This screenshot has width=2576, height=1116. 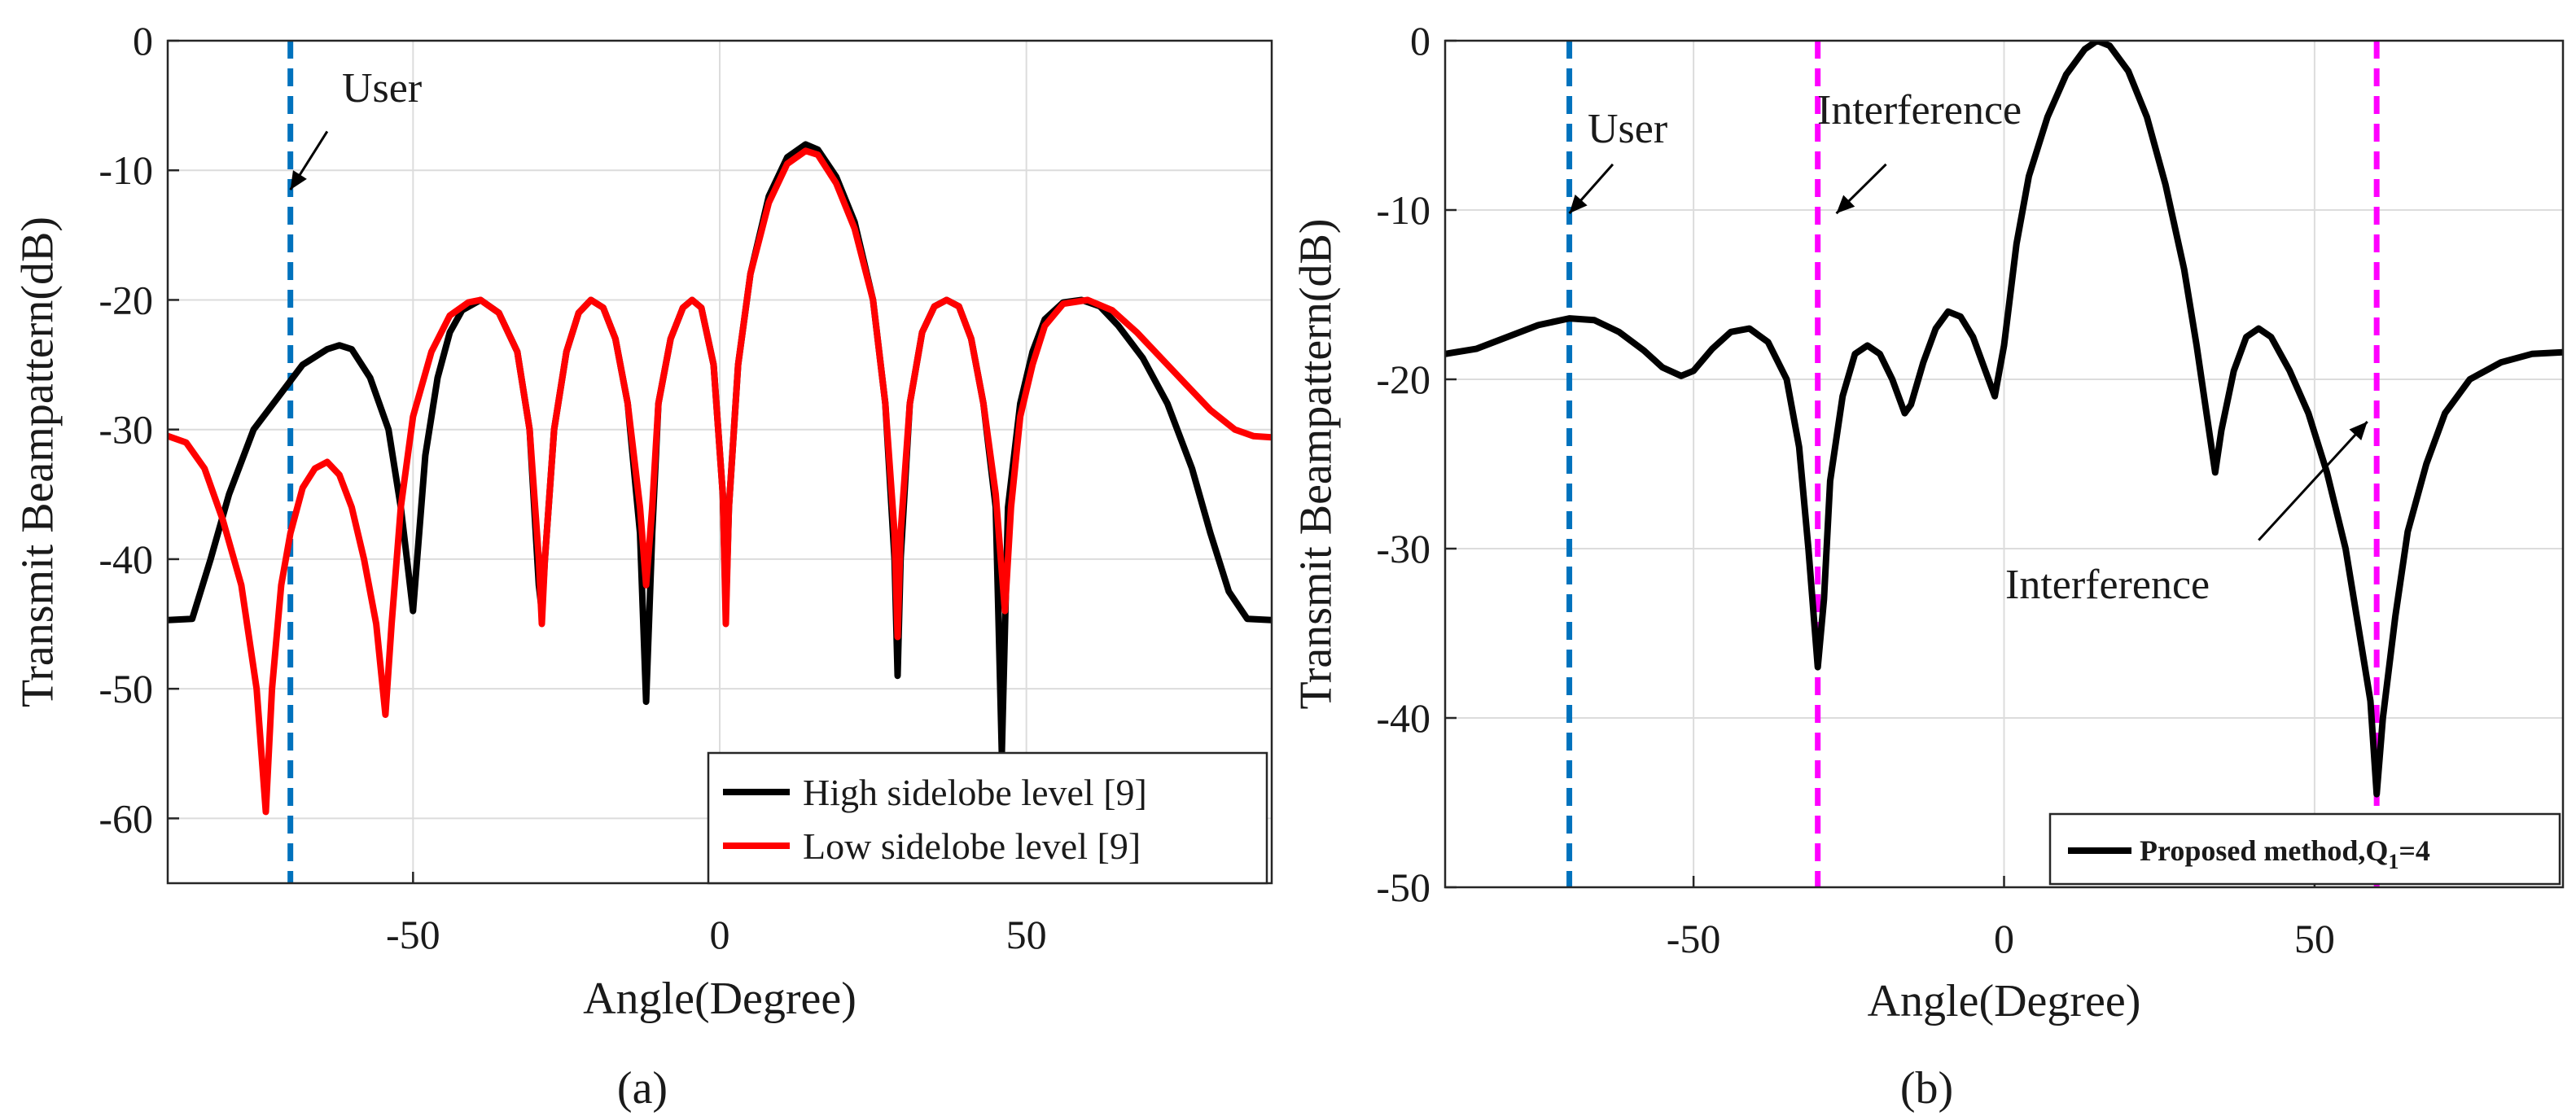 I want to click on legend-entry-label: High sidelobe level [9], so click(x=975, y=793).